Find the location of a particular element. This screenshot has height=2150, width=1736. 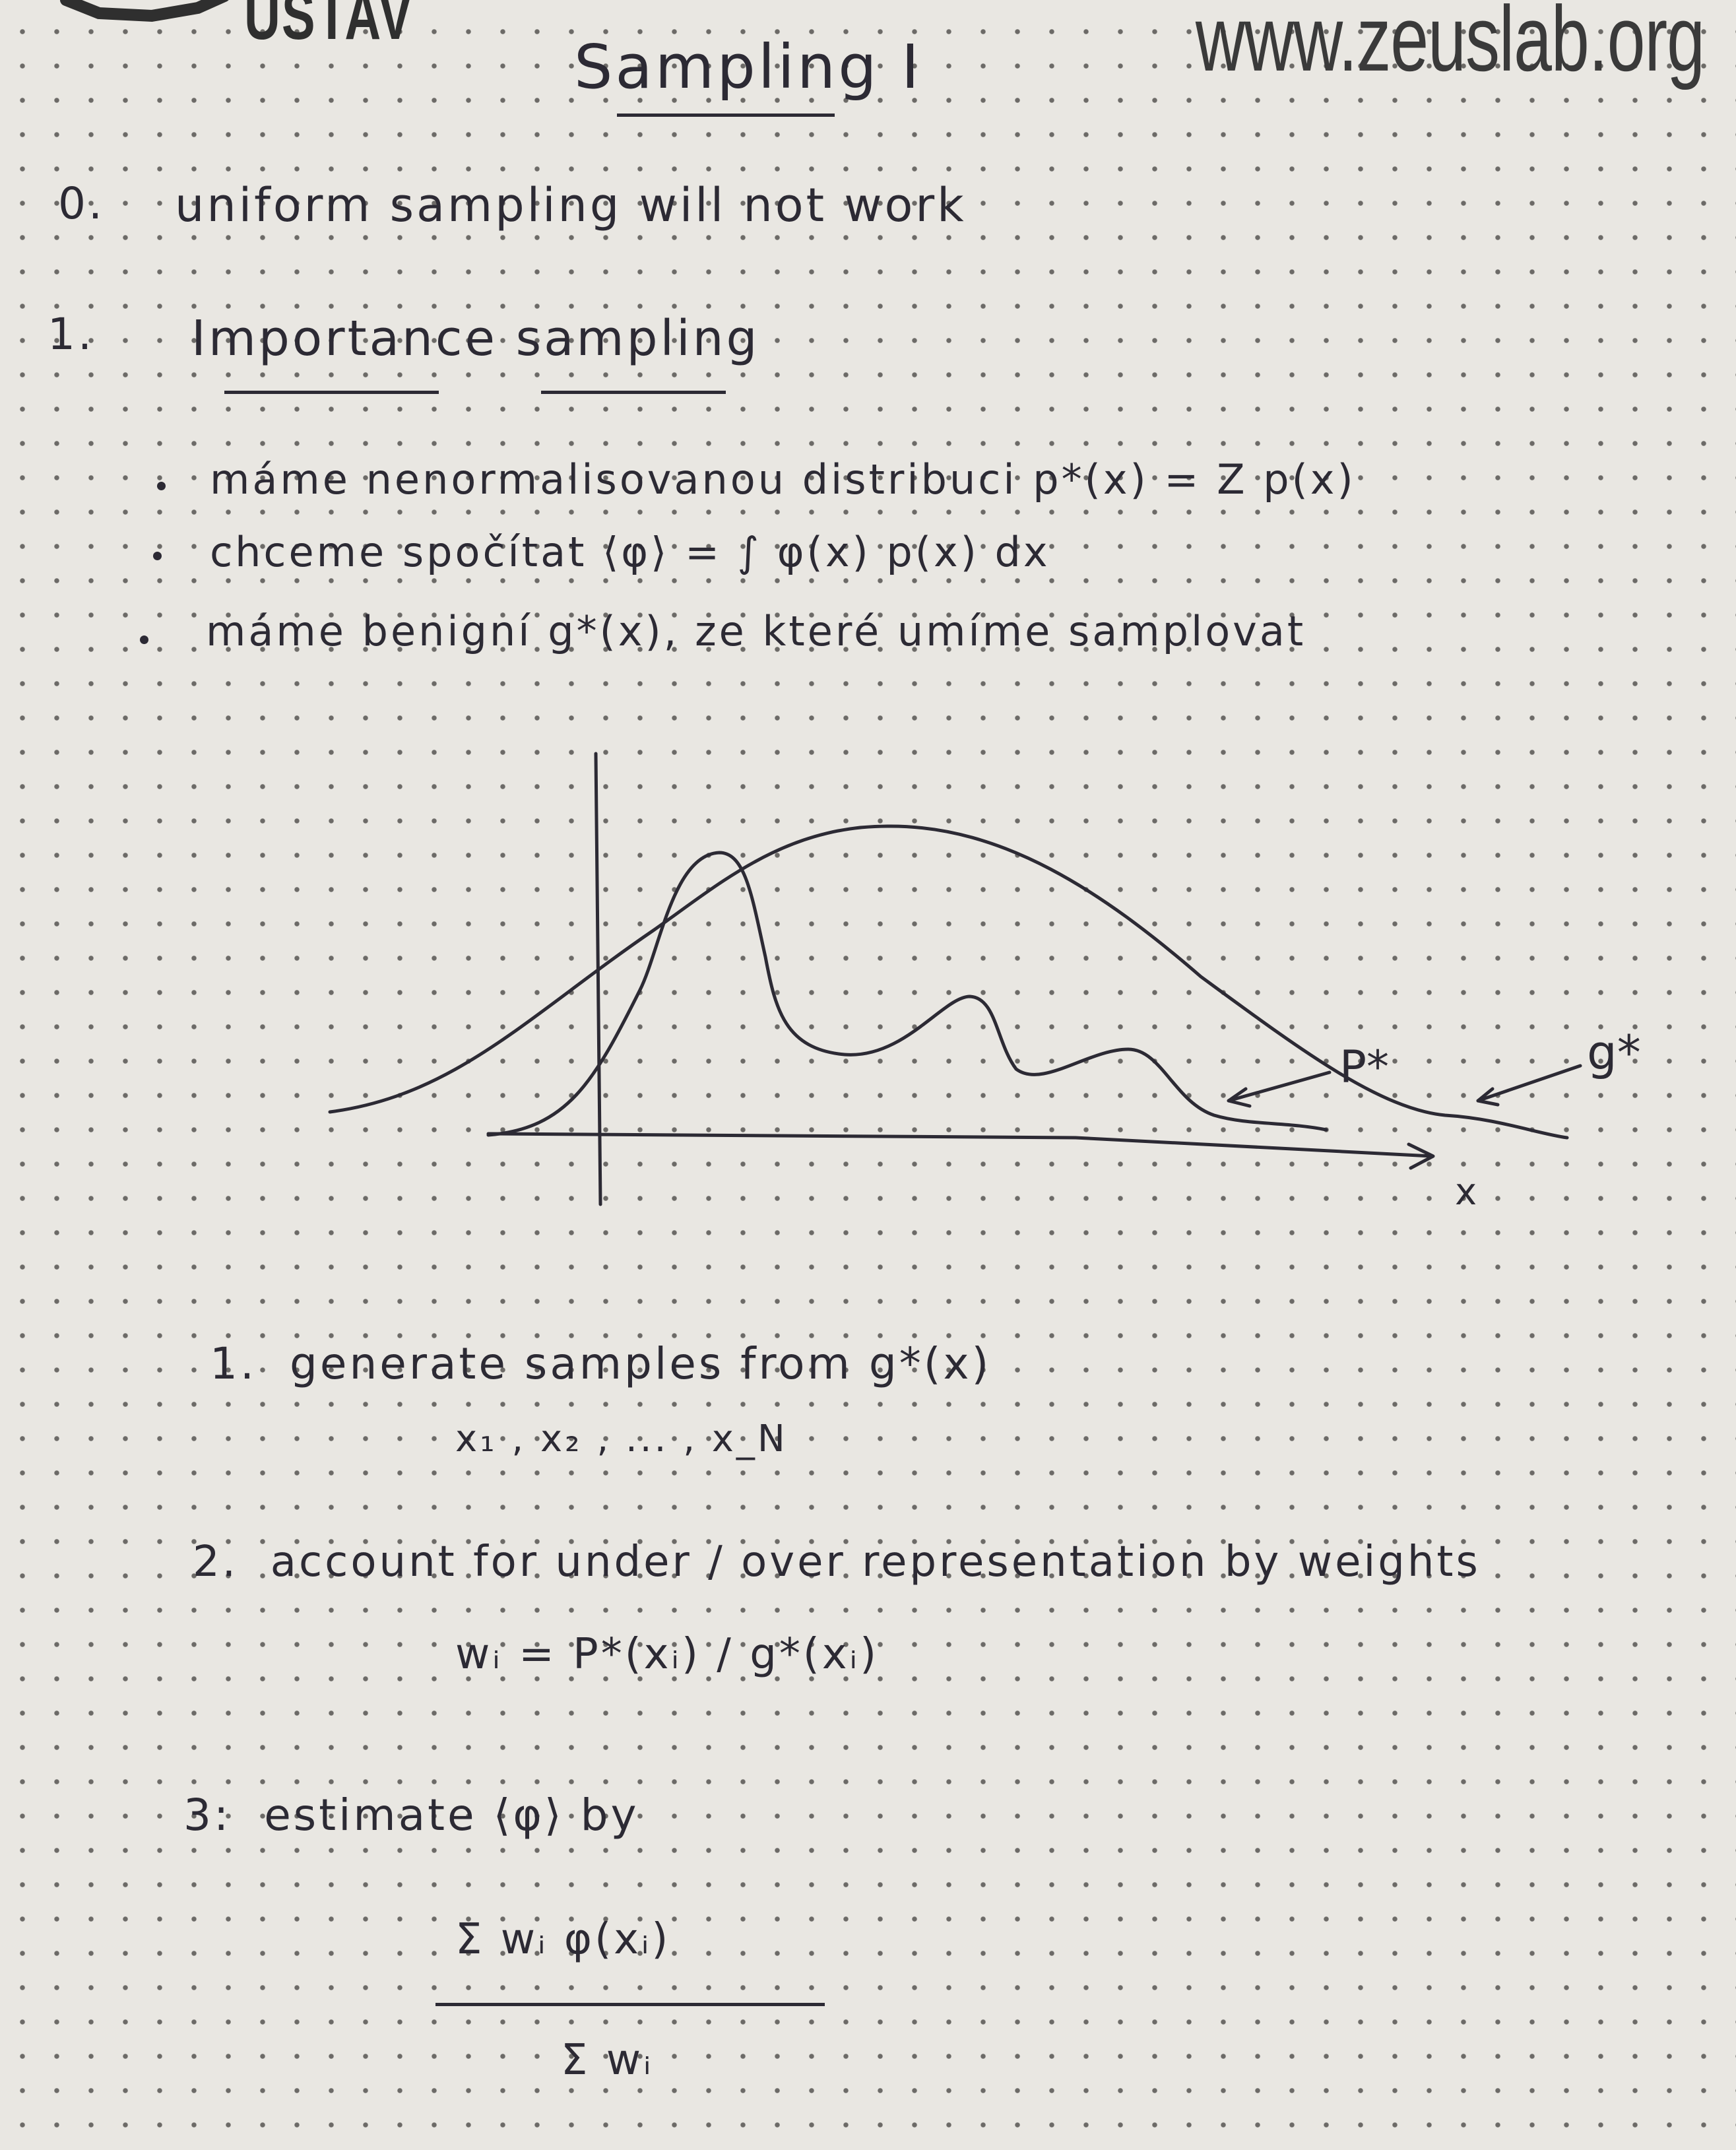

bullet-expectation: chceme spočítat ⟨φ⟩ = ∫ φ(x) p(x) dx is located at coordinates (630, 552).